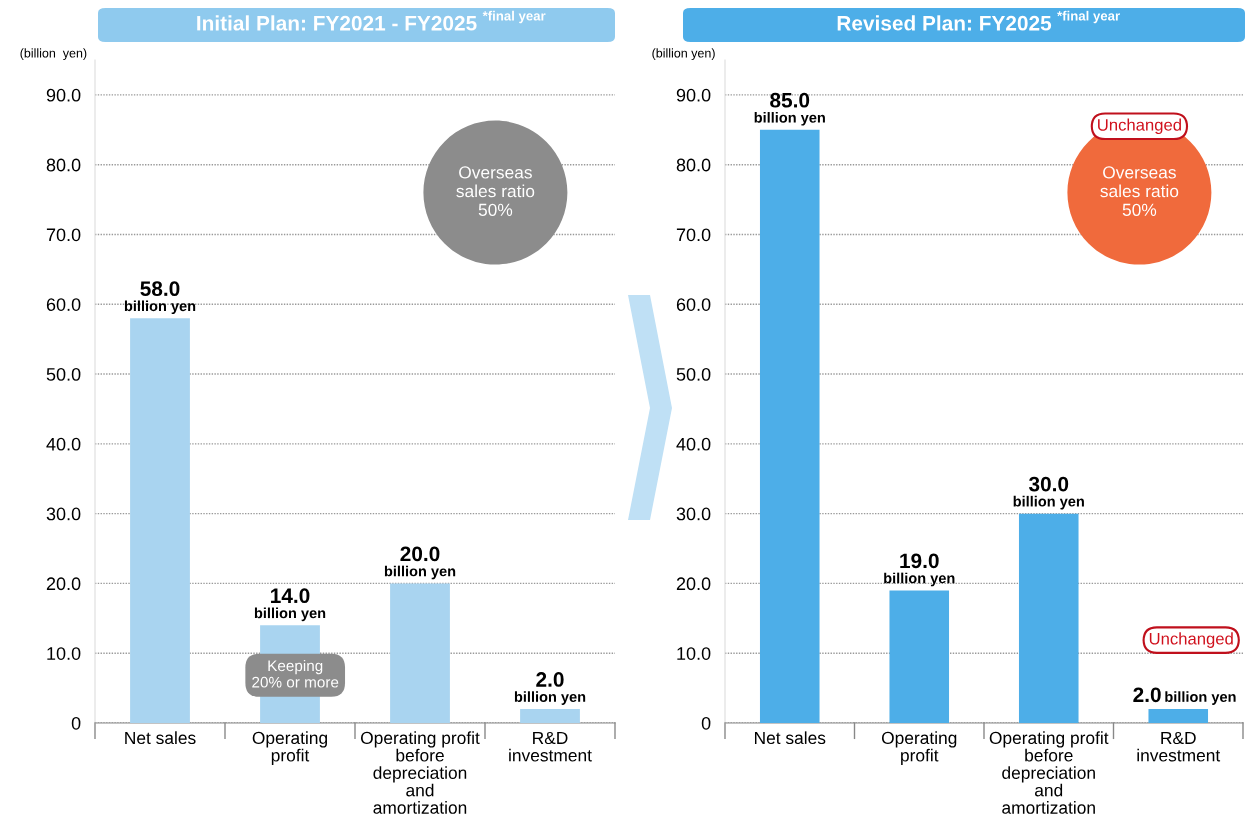 The height and width of the screenshot is (823, 1246). Describe the element at coordinates (290, 596) in the screenshot. I see `data-label: 14.0` at that location.